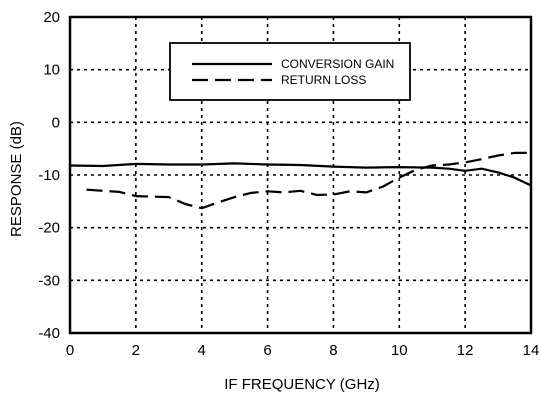 The width and height of the screenshot is (541, 398). Describe the element at coordinates (337, 64) in the screenshot. I see `legend-label-conversion-gain: CONVERSION GAIN` at that location.